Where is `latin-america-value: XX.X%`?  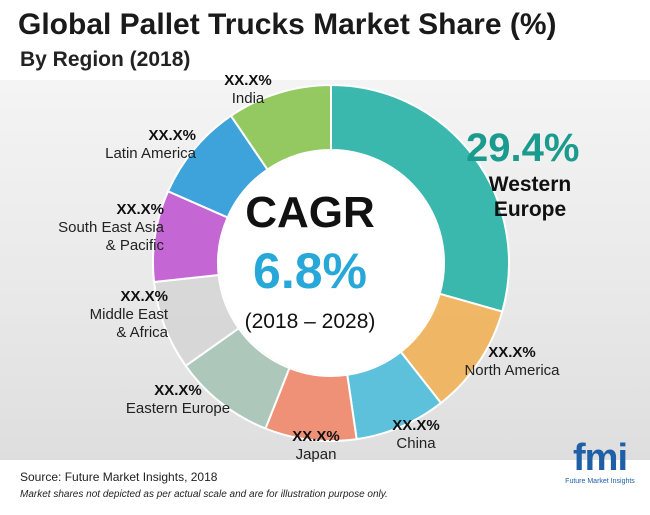
latin-america-value: XX.X% is located at coordinates (172, 135).